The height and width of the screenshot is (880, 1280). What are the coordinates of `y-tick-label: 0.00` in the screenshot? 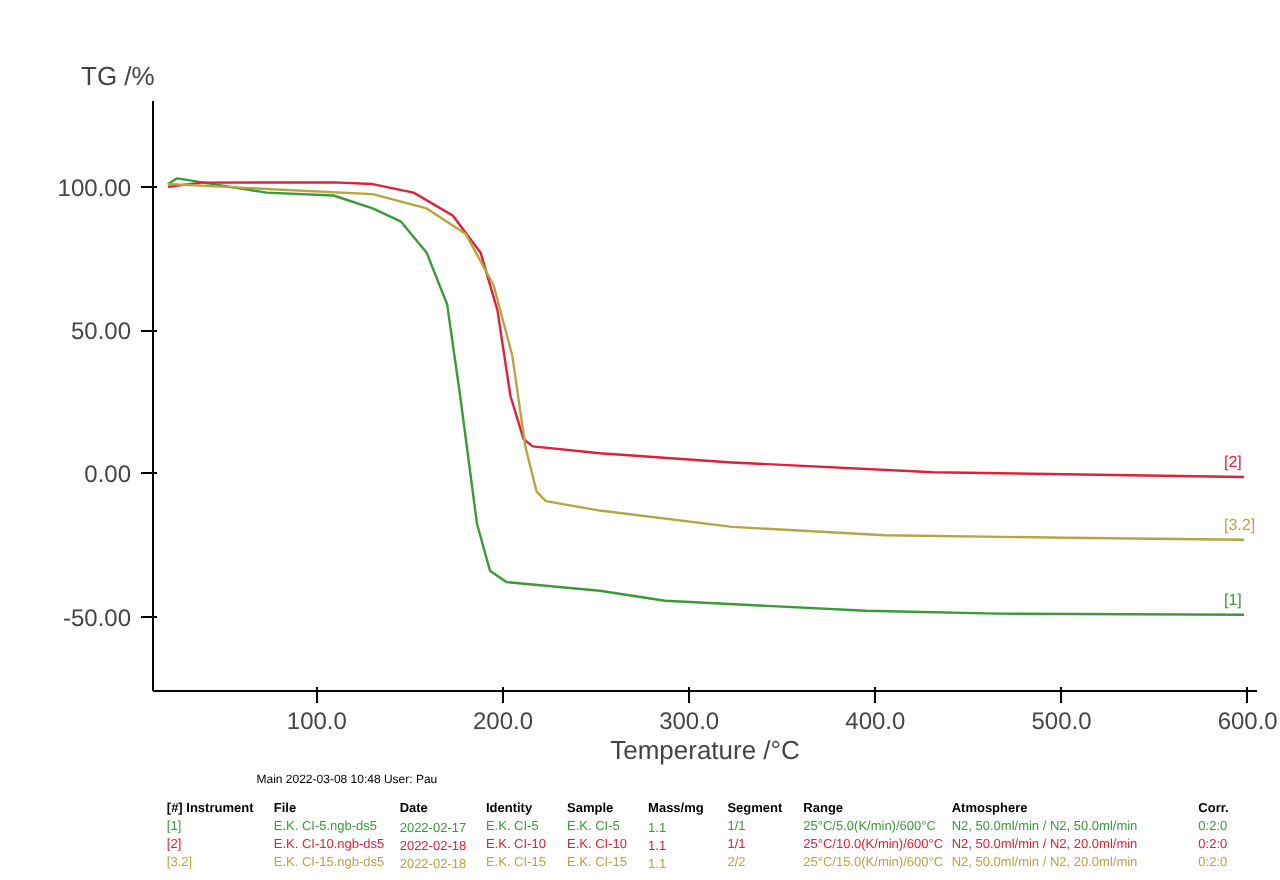 It's located at (108, 474).